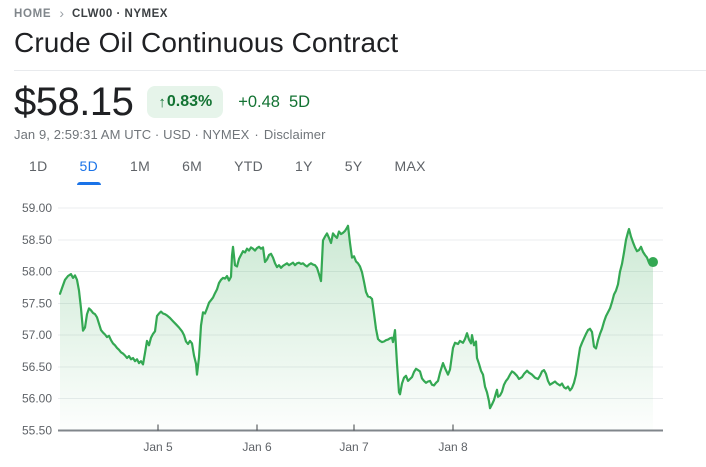 Image resolution: width=706 pixels, height=467 pixels. What do you see at coordinates (353, 166) in the screenshot?
I see `tab-5y: 5Y` at bounding box center [353, 166].